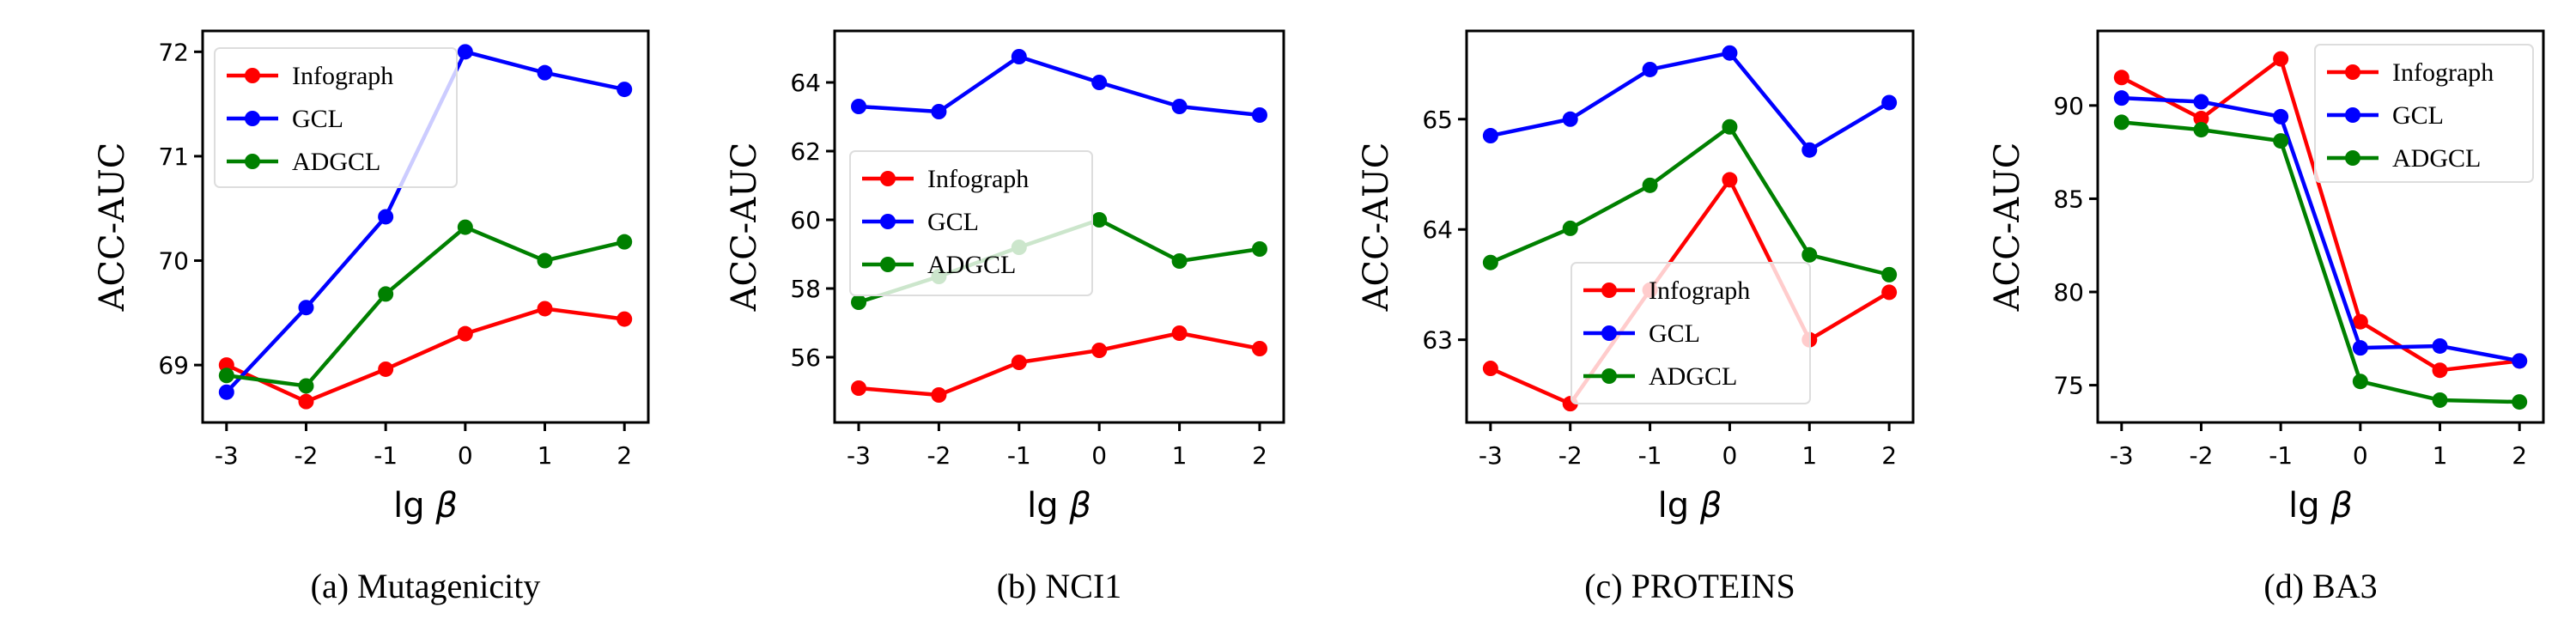 The image size is (2576, 644). What do you see at coordinates (426, 586) in the screenshot?
I see `panel-caption: (a) Mutagenicity` at bounding box center [426, 586].